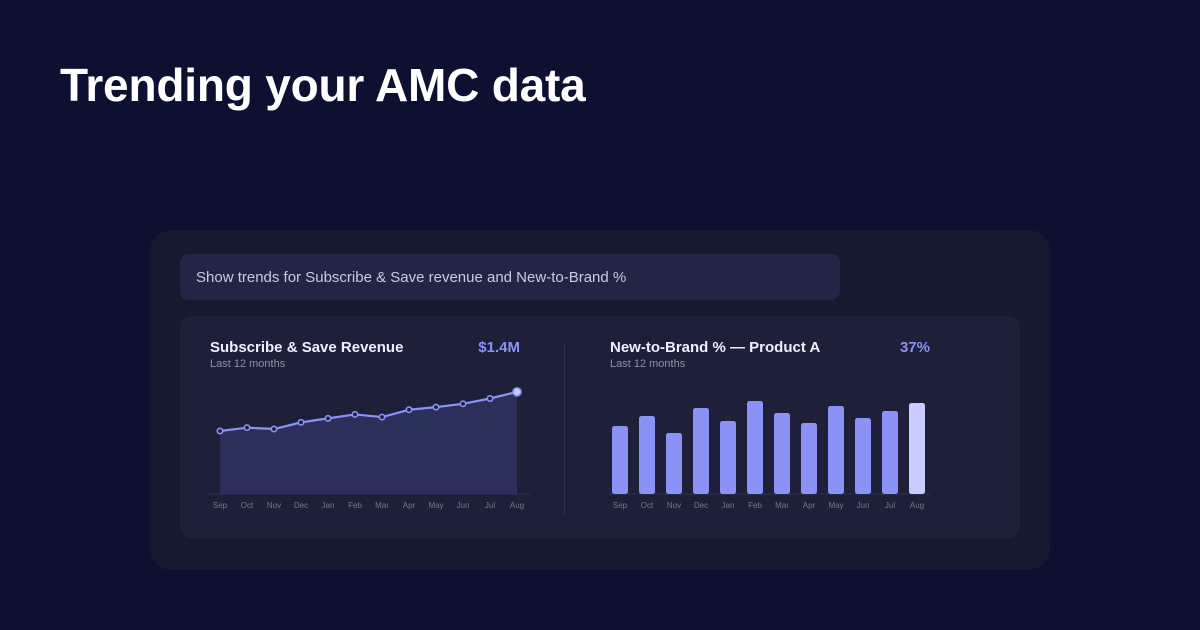  I want to click on ntb-x-tick: May, so click(835, 505).